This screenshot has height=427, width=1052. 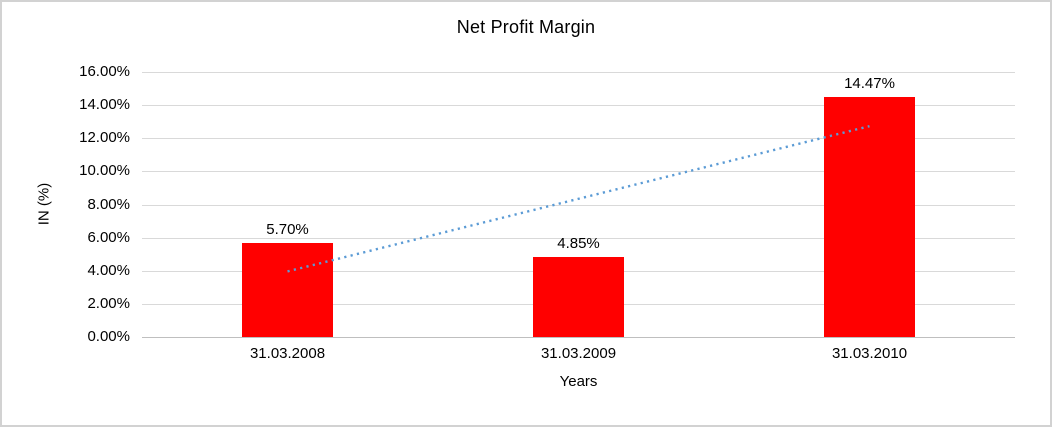 I want to click on chart-title: Net Profit Margin, so click(x=526, y=27).